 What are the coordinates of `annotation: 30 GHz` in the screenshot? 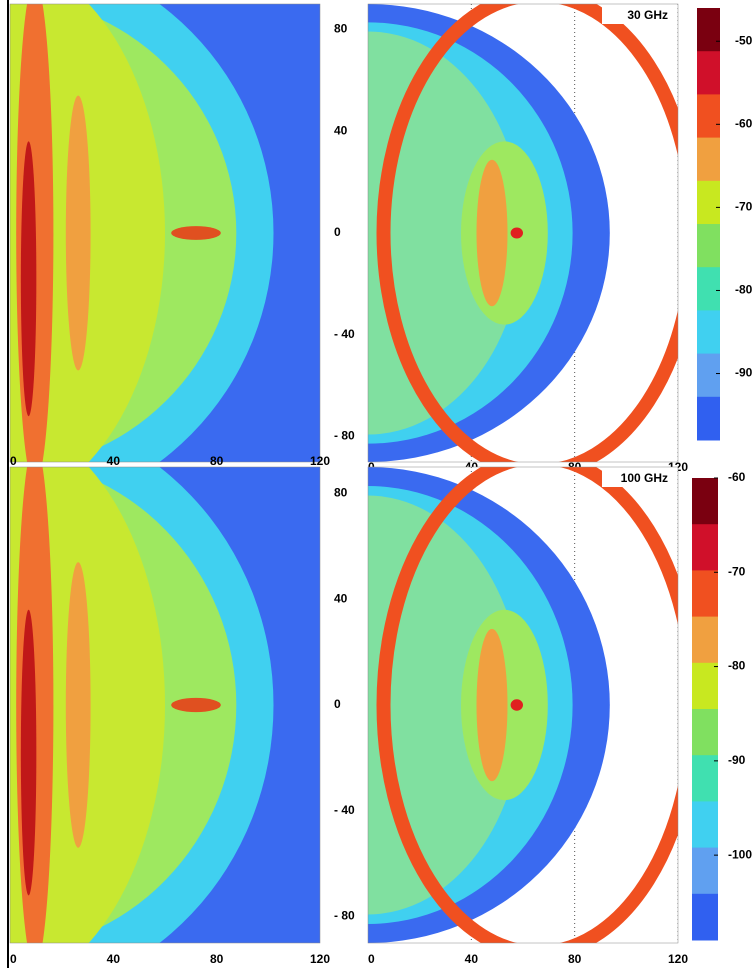 It's located at (647, 15).